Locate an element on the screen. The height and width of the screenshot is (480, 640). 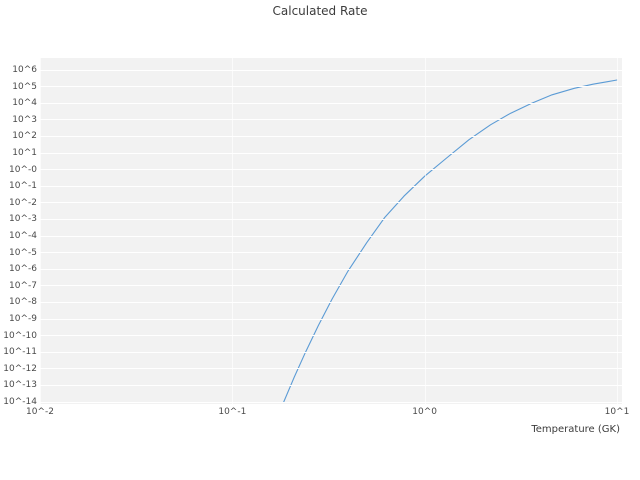
y-tick-label: 10^-8 is located at coordinates (23, 302).